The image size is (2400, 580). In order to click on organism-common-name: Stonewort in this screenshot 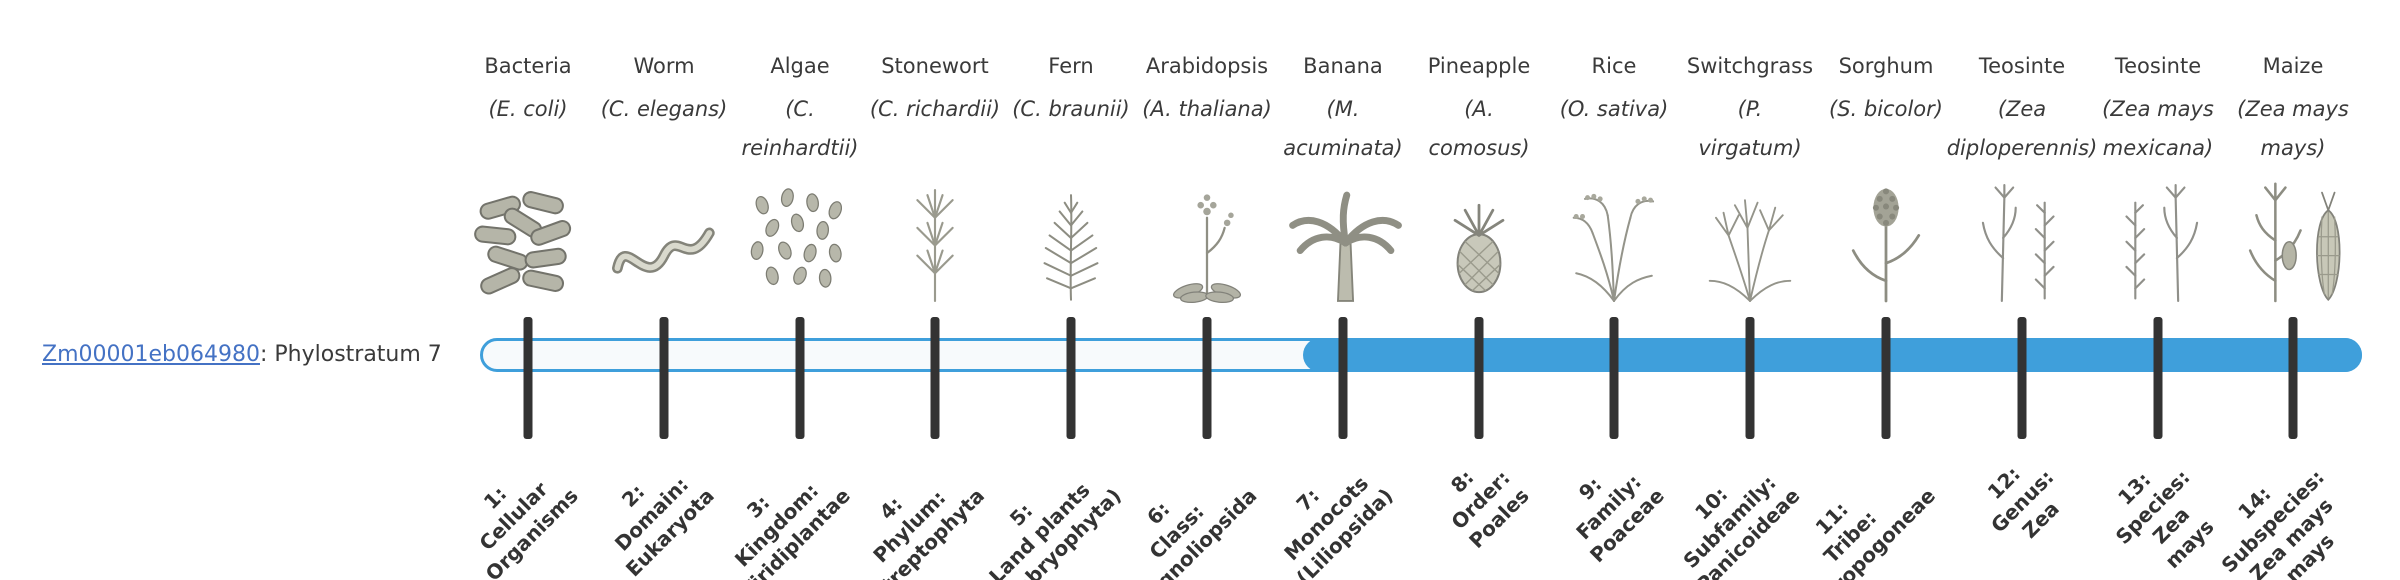, I will do `click(935, 66)`.